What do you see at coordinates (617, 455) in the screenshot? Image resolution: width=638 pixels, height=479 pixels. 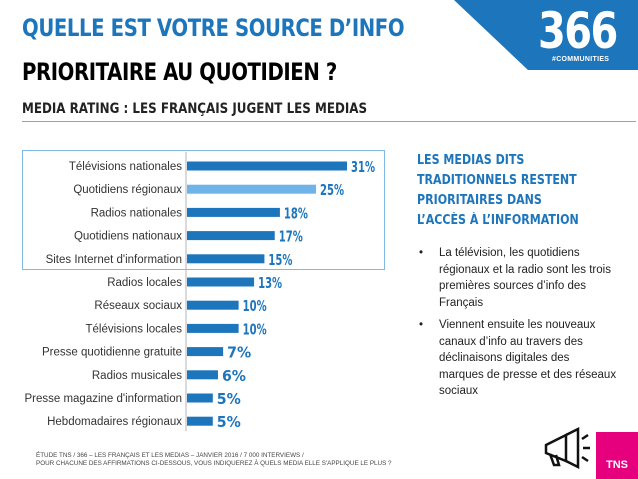 I see `tns-logo: TNS` at bounding box center [617, 455].